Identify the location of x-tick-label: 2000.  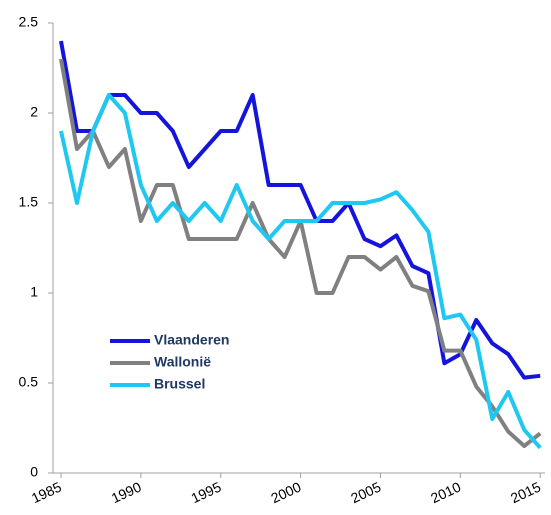
(285, 492).